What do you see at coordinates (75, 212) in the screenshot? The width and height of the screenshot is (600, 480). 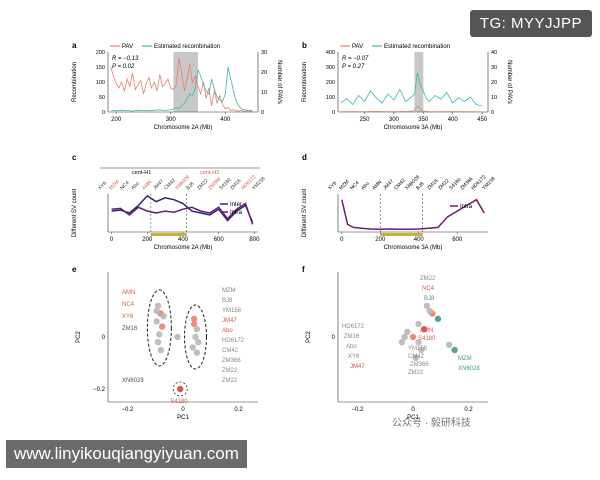 I see `y-axis-label: Different SV count` at bounding box center [75, 212].